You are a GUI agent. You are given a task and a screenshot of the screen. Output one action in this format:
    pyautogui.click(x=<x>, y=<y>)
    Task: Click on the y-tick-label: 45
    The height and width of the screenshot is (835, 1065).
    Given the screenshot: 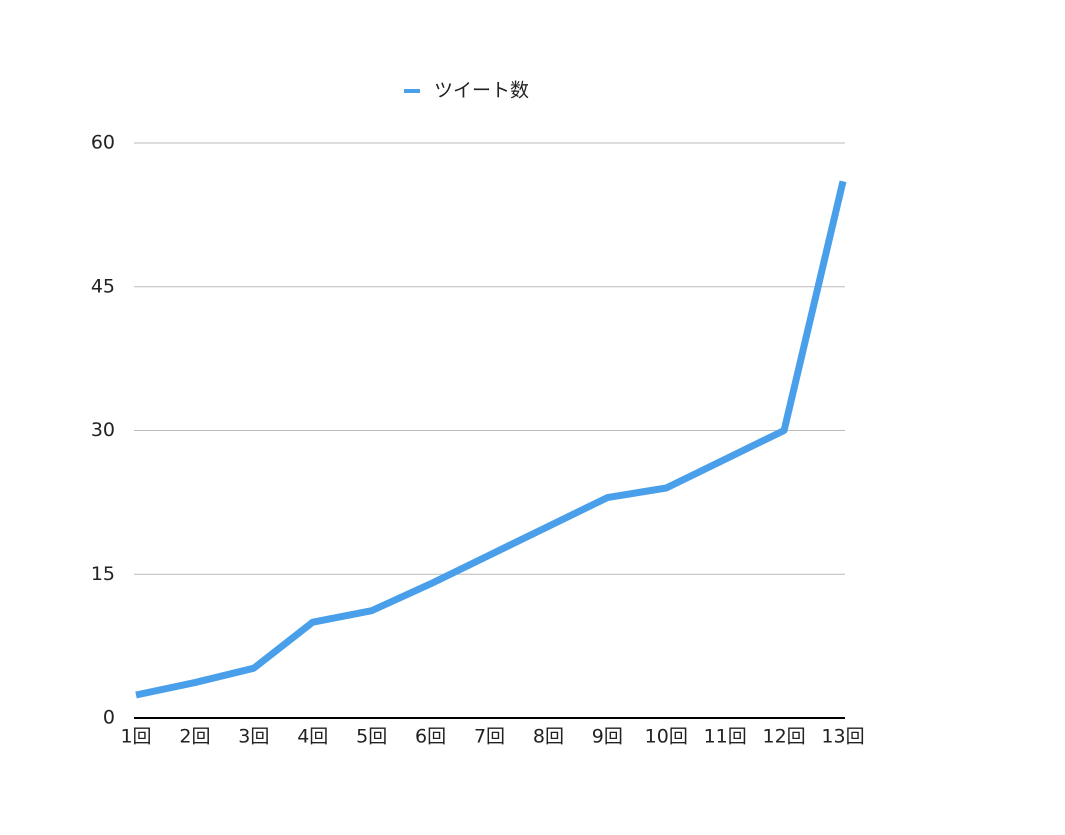 What is the action you would take?
    pyautogui.click(x=103, y=286)
    